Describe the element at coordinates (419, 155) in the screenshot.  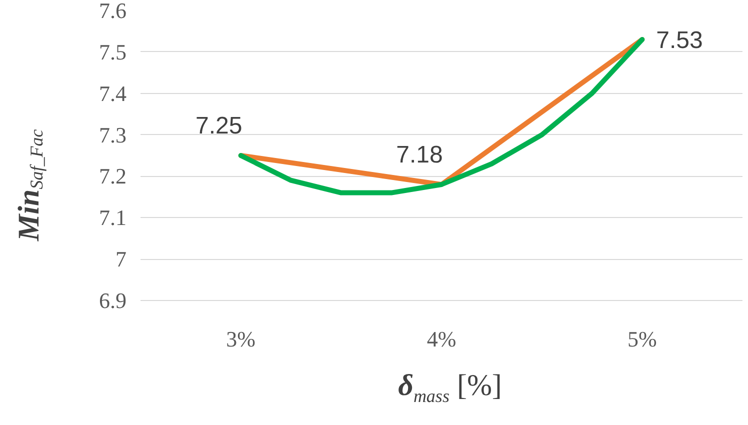
I see `data-label: 7.18` at that location.